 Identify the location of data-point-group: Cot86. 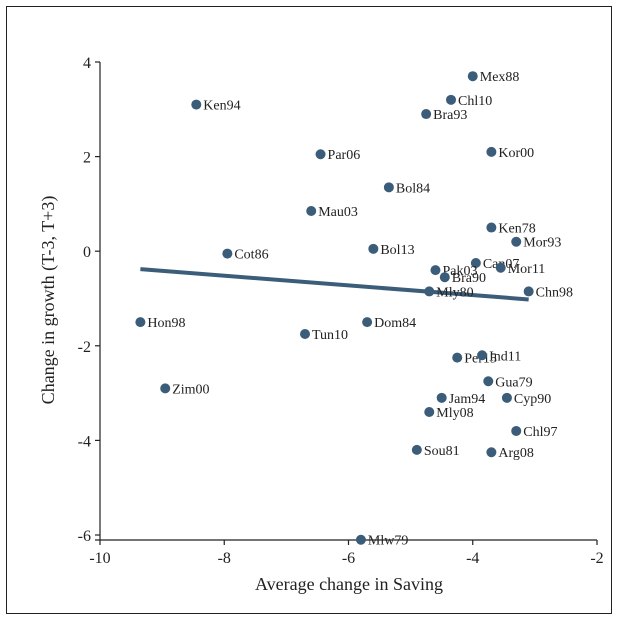
(245, 255).